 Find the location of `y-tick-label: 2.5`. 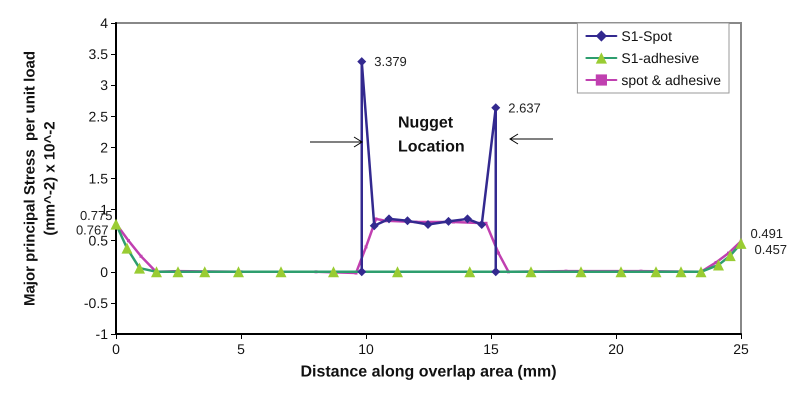

y-tick-label: 2.5 is located at coordinates (98, 116).